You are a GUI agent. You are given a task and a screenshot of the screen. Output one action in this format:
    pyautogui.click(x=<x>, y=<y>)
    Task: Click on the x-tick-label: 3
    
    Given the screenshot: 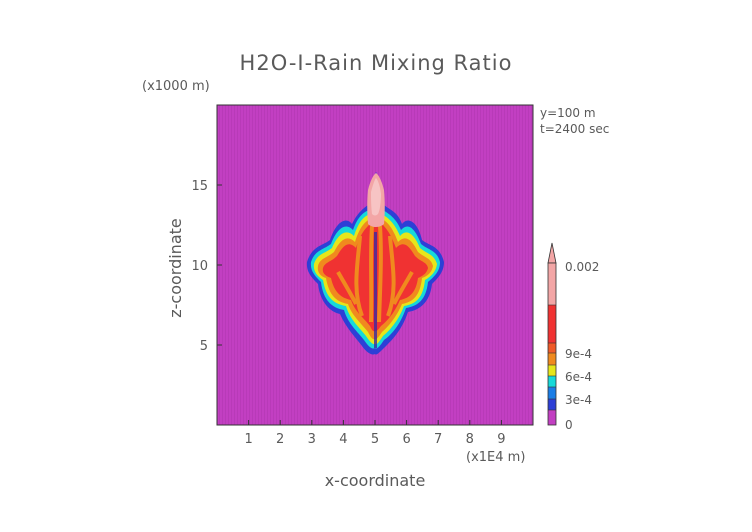 What is the action you would take?
    pyautogui.click(x=312, y=439)
    